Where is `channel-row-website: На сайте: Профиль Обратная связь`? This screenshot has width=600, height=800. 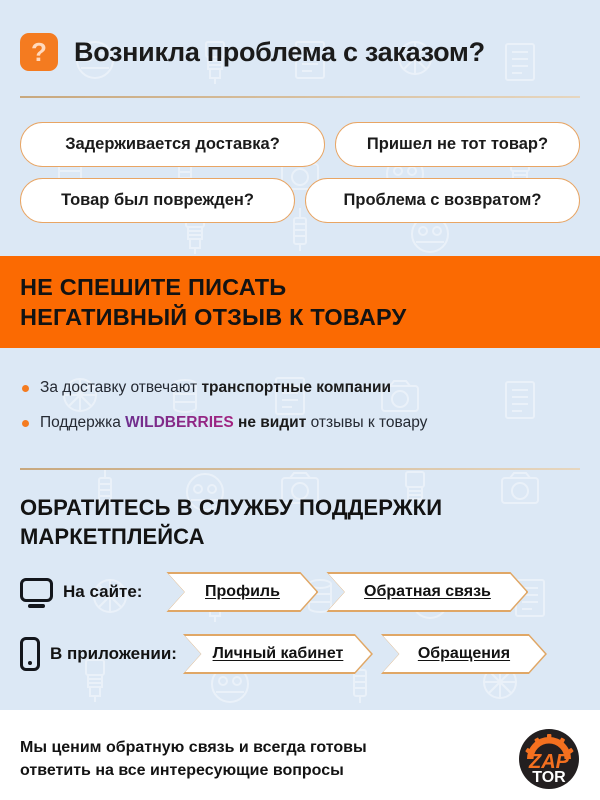
channel-row-website: На сайте: Профиль Обратная связь is located at coordinates (274, 592).